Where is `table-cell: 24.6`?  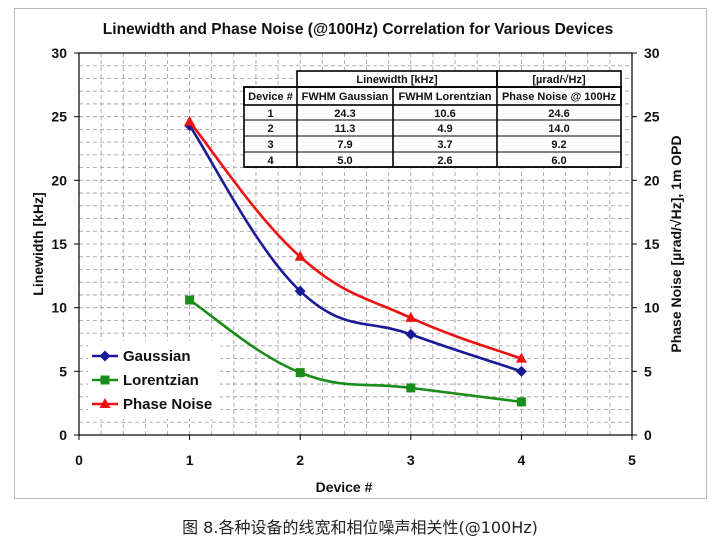
table-cell: 24.6 is located at coordinates (558, 114).